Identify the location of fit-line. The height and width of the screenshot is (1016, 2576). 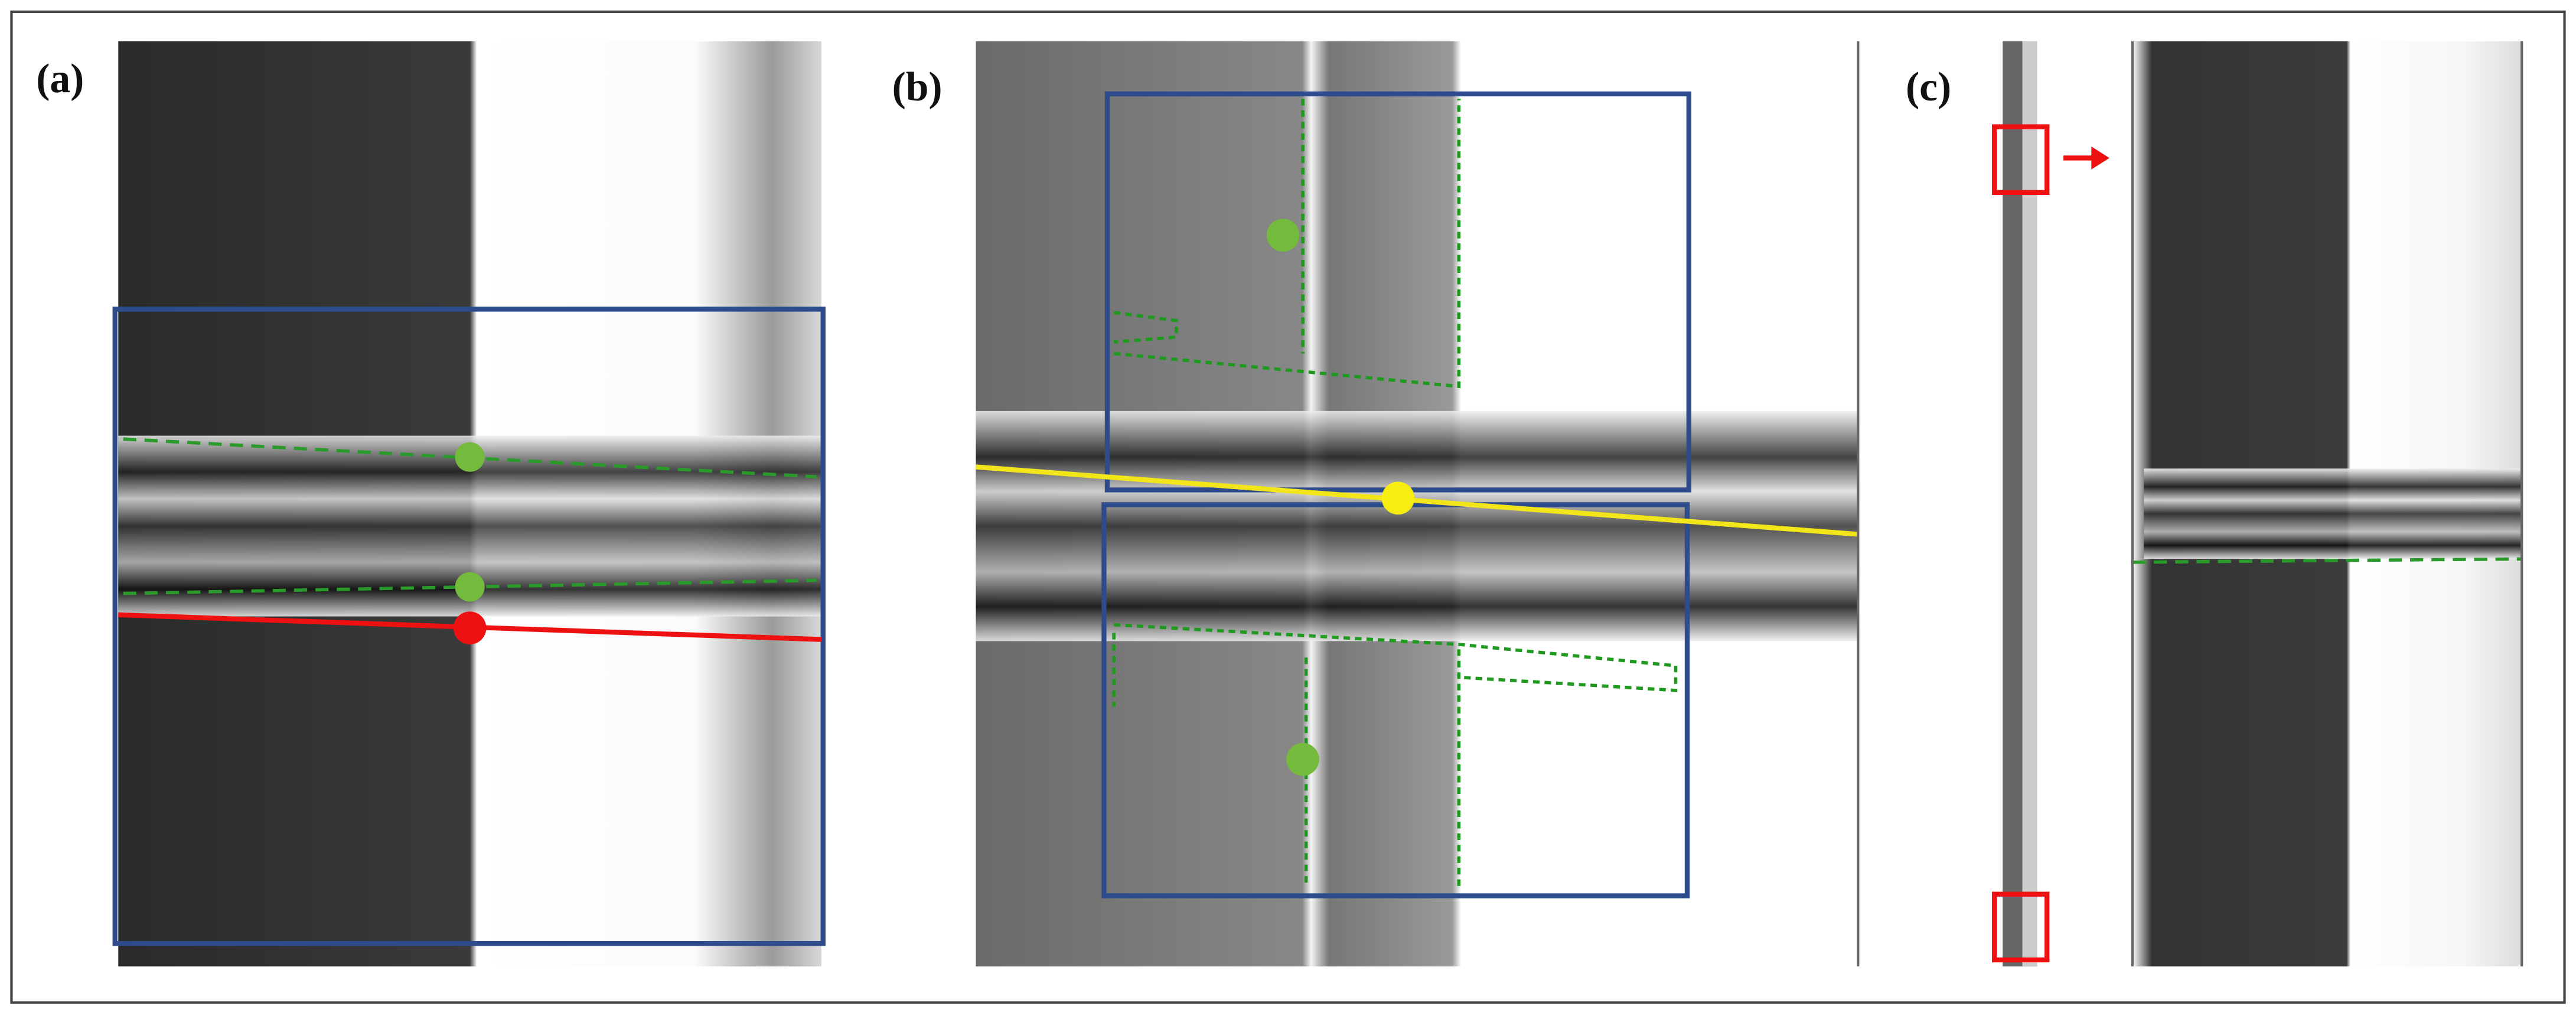
(2327, 560).